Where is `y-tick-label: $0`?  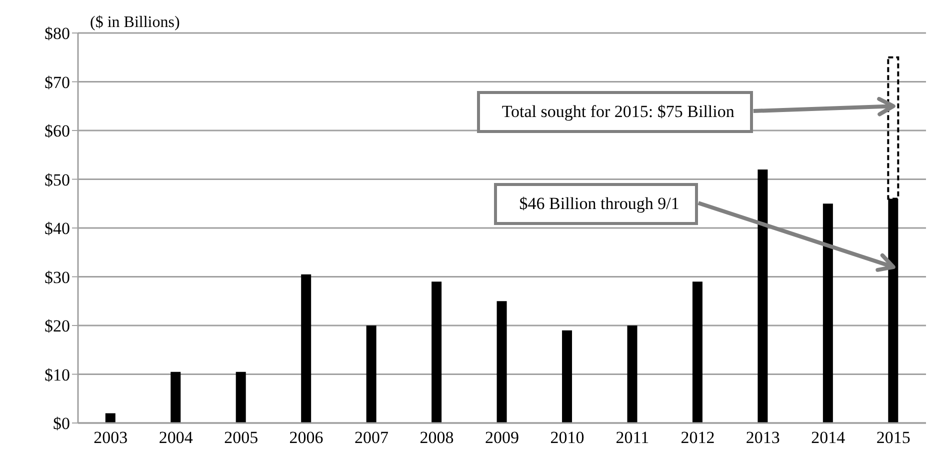 y-tick-label: $0 is located at coordinates (61, 424).